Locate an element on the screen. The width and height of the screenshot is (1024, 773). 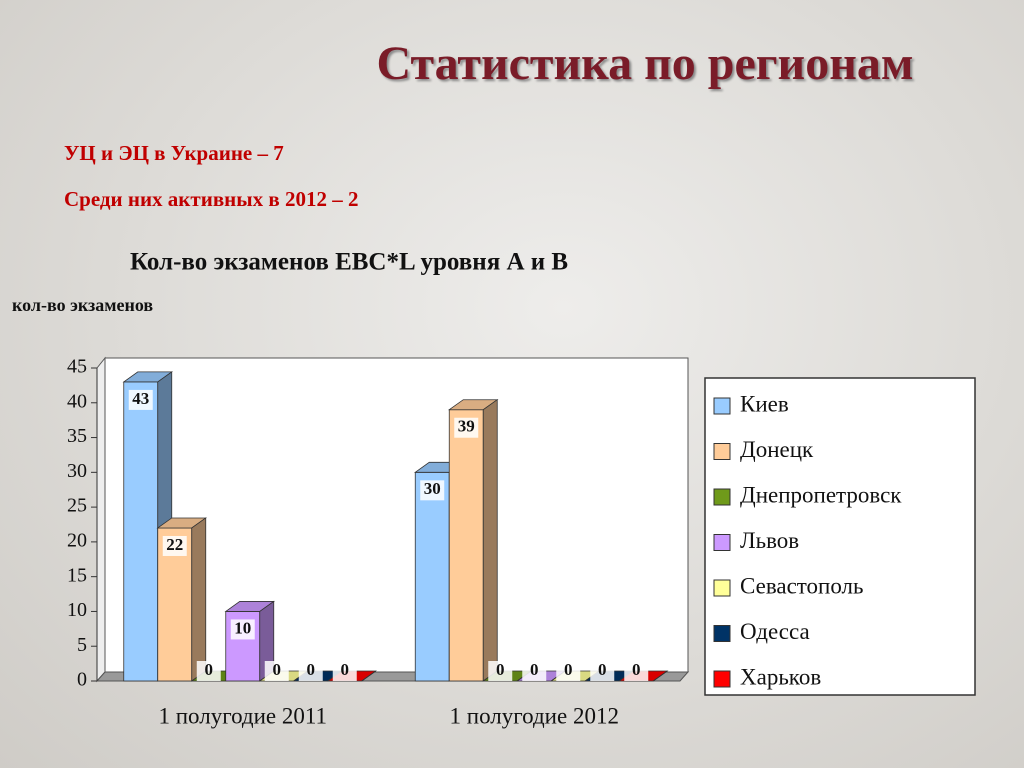
slide-title: Статистика по регионам is located at coordinates (644, 63).